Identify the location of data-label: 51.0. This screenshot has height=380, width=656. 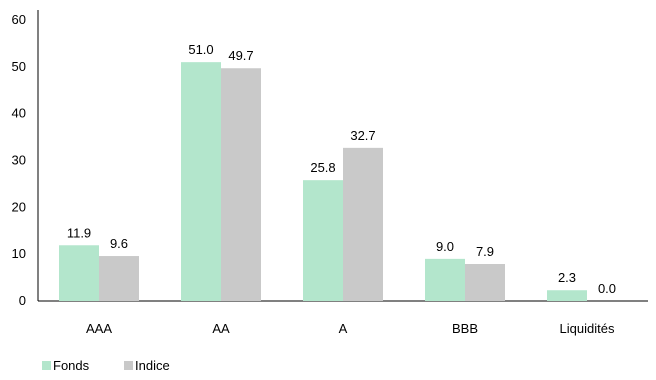
(200, 49).